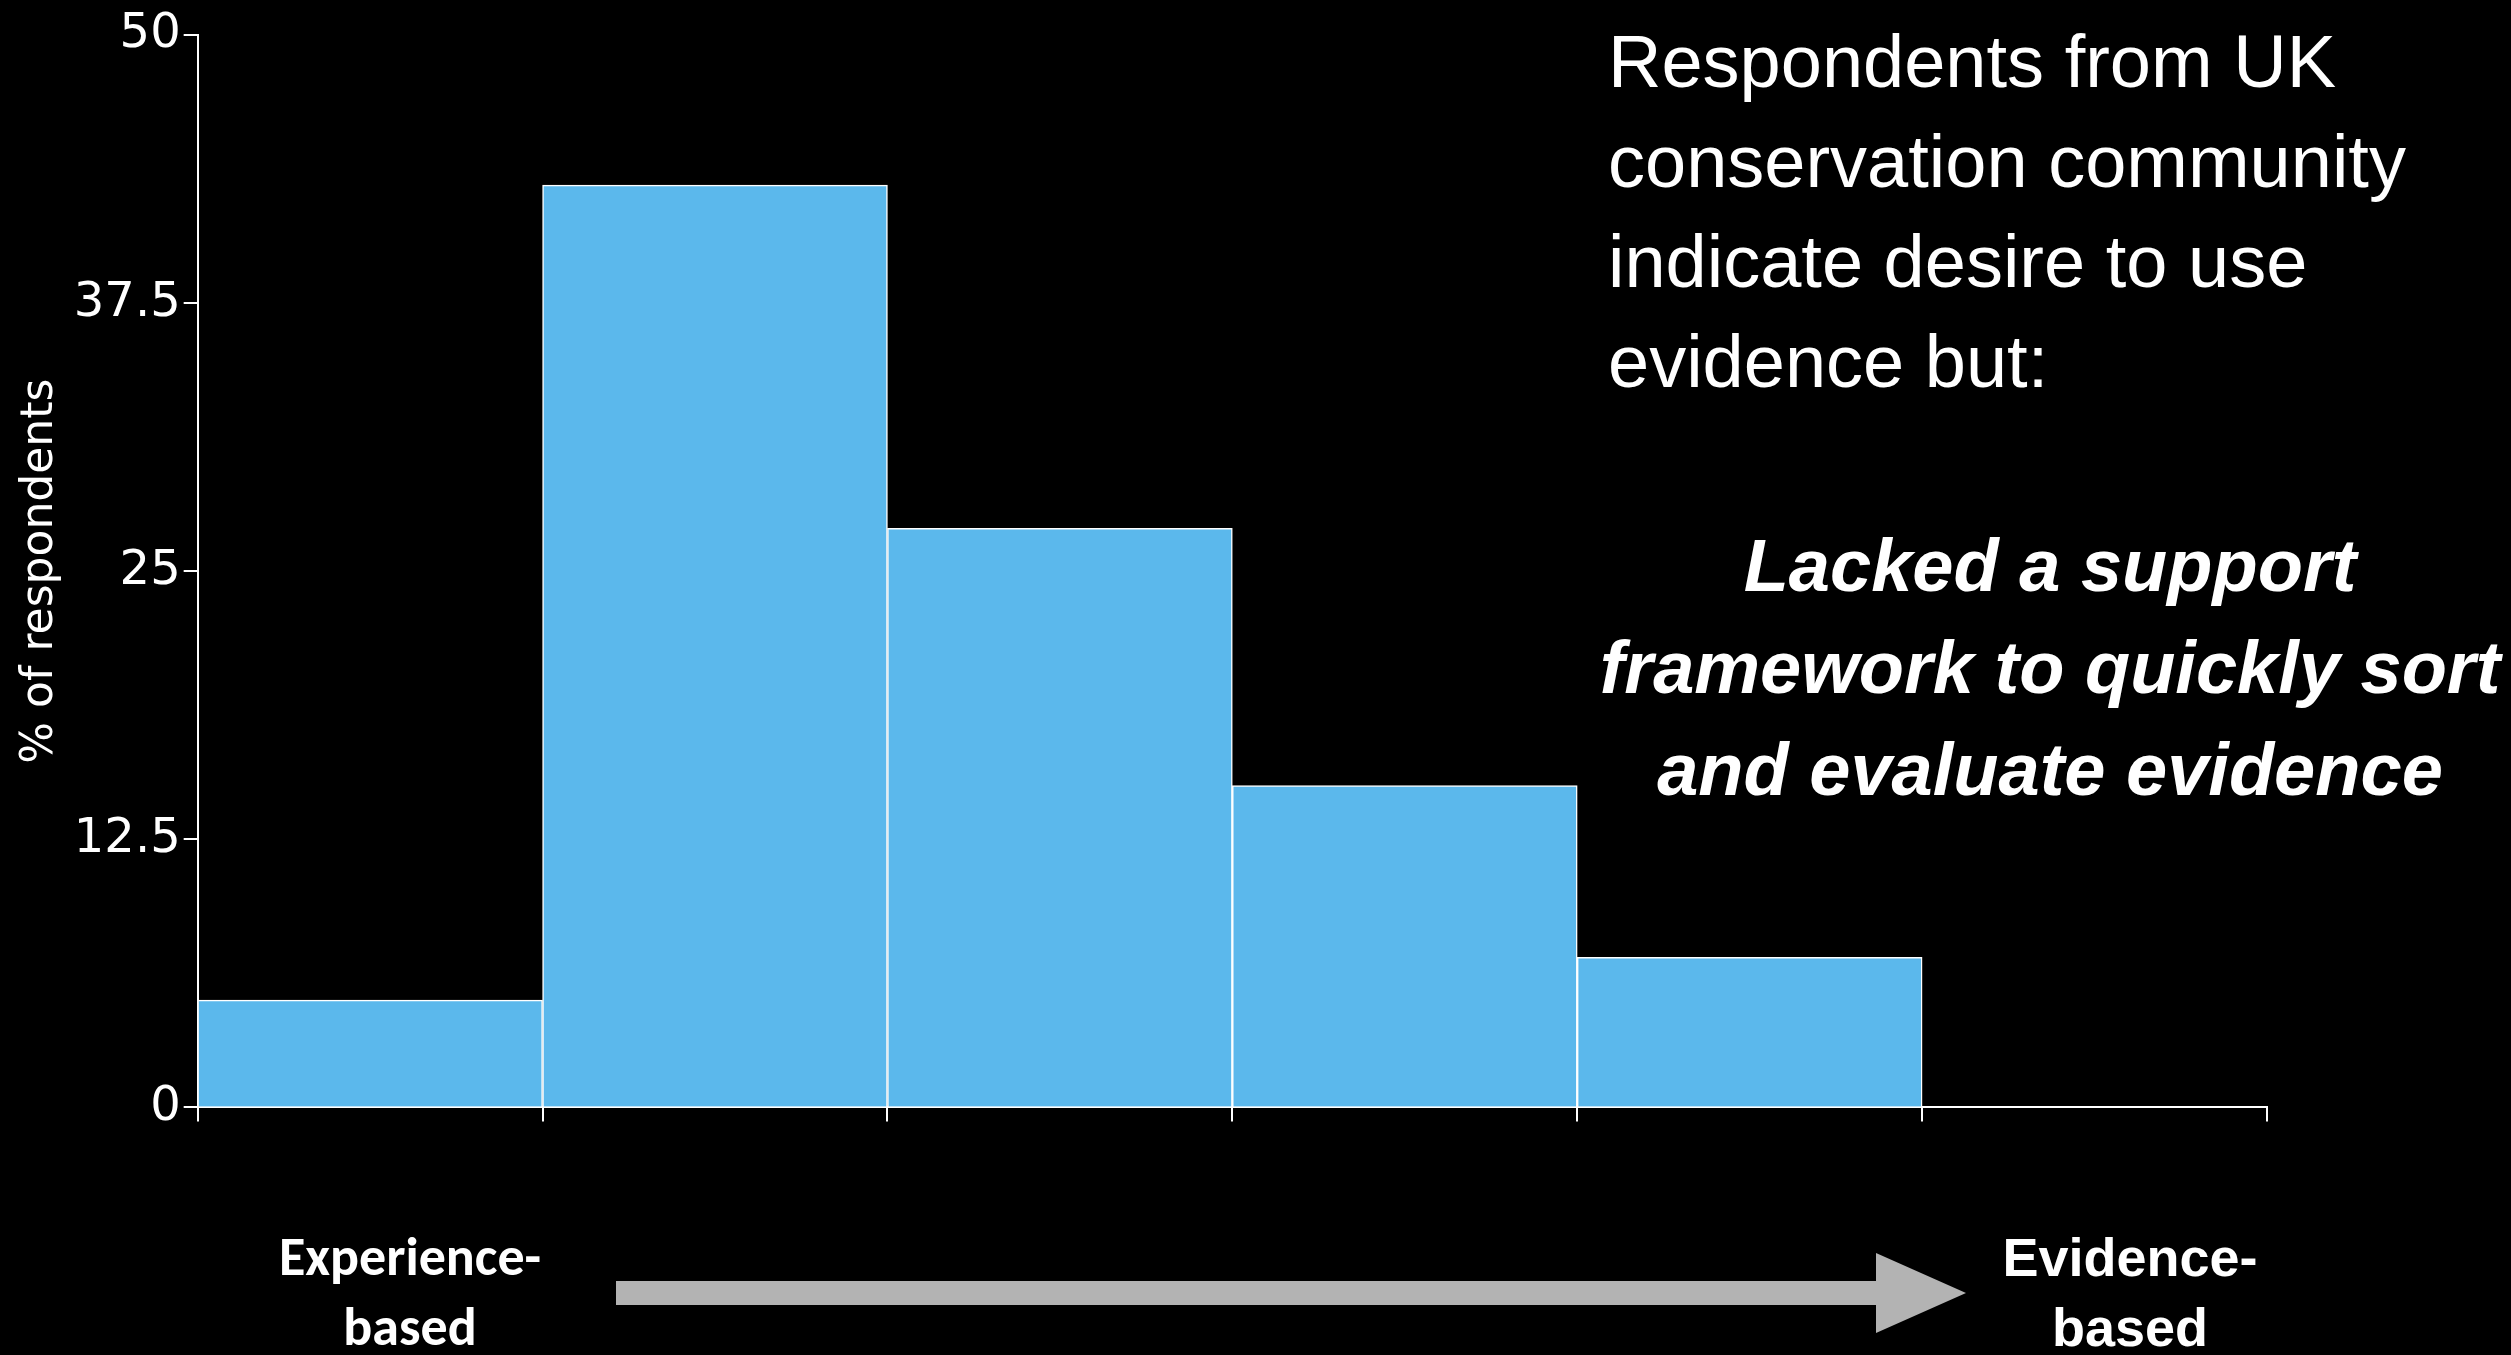 The image size is (2511, 1355). Describe the element at coordinates (2007, 212) in the screenshot. I see `annotation: Respondents from UK conservation community indicate desire to use evidence but:` at that location.